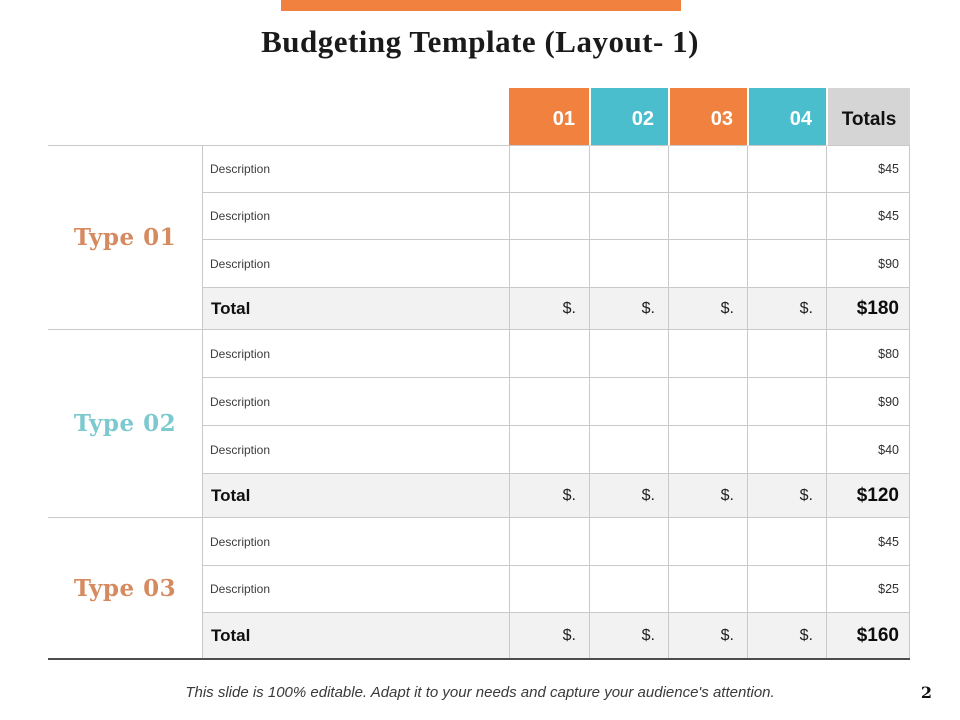 The height and width of the screenshot is (720, 960). Describe the element at coordinates (125, 424) in the screenshot. I see `type-label-2: Type 02` at that location.